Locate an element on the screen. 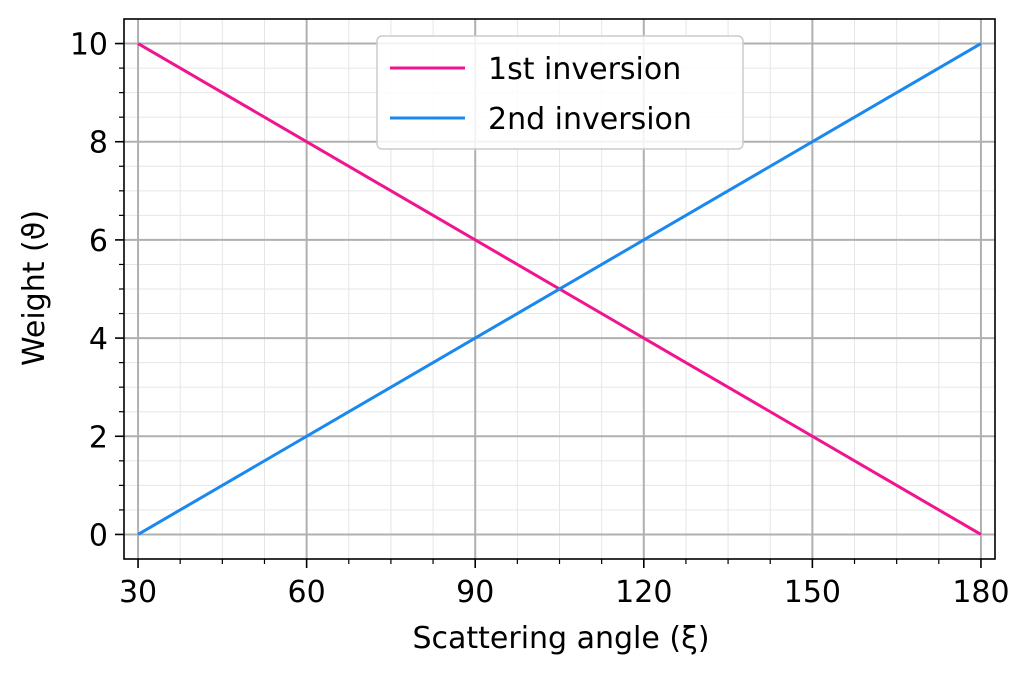 This screenshot has height=674, width=1033. y-tick-label: 6 is located at coordinates (98, 241).